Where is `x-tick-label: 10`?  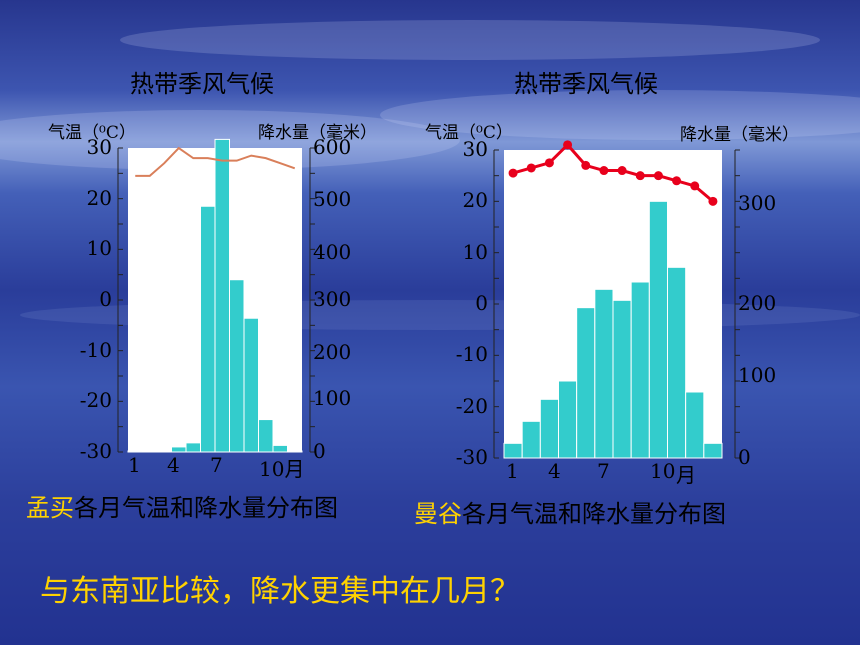 x-tick-label: 10 is located at coordinates (663, 471).